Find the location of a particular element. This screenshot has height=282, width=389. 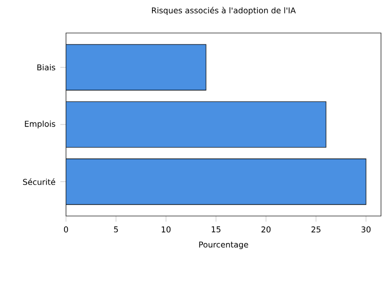

x-tick-label: 30 is located at coordinates (366, 229).